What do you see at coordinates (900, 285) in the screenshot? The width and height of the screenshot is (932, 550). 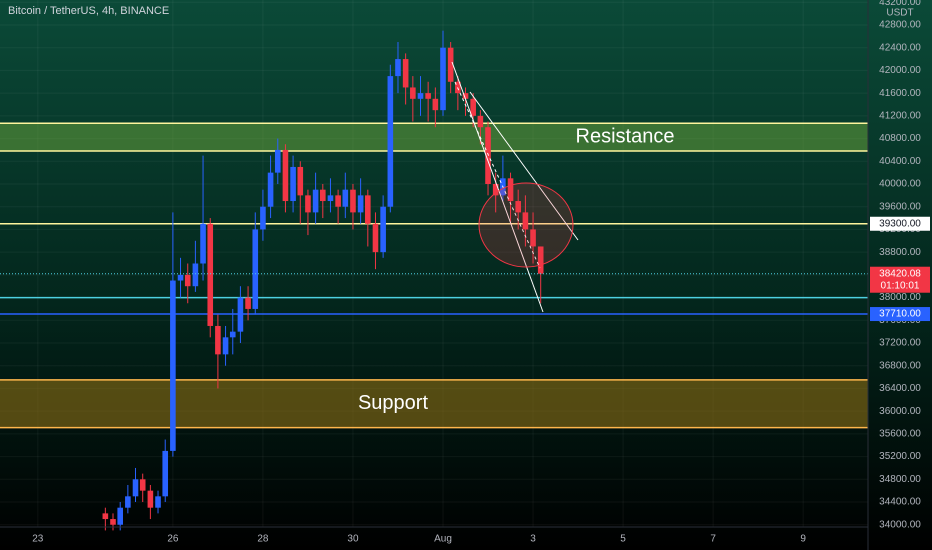 I see `countdown-label: 01:10:01` at bounding box center [900, 285].